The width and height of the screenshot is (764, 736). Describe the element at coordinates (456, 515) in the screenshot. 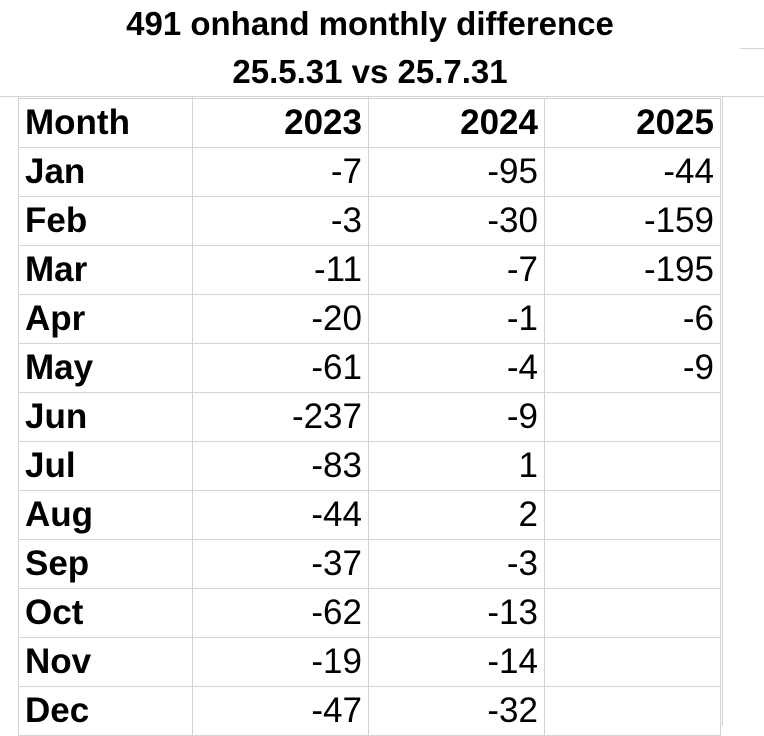

I see `value-2024-cell: 2` at that location.